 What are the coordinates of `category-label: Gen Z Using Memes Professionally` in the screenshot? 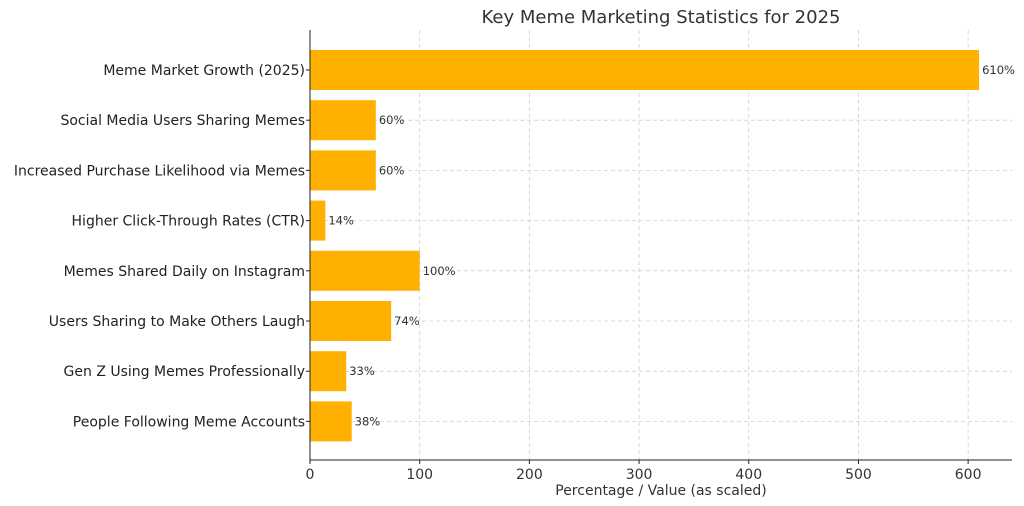 It's located at (184, 372).